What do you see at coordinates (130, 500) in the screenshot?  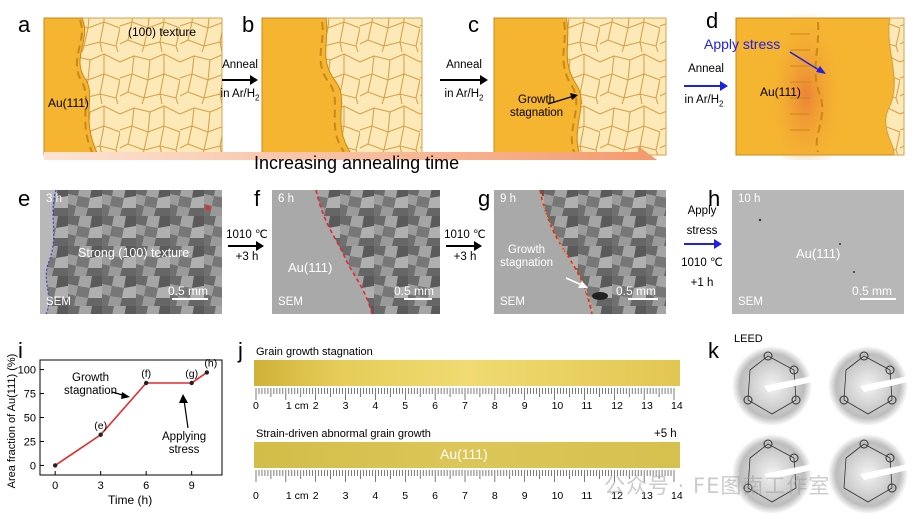 I see `chart-xlabel: Time (h)` at bounding box center [130, 500].